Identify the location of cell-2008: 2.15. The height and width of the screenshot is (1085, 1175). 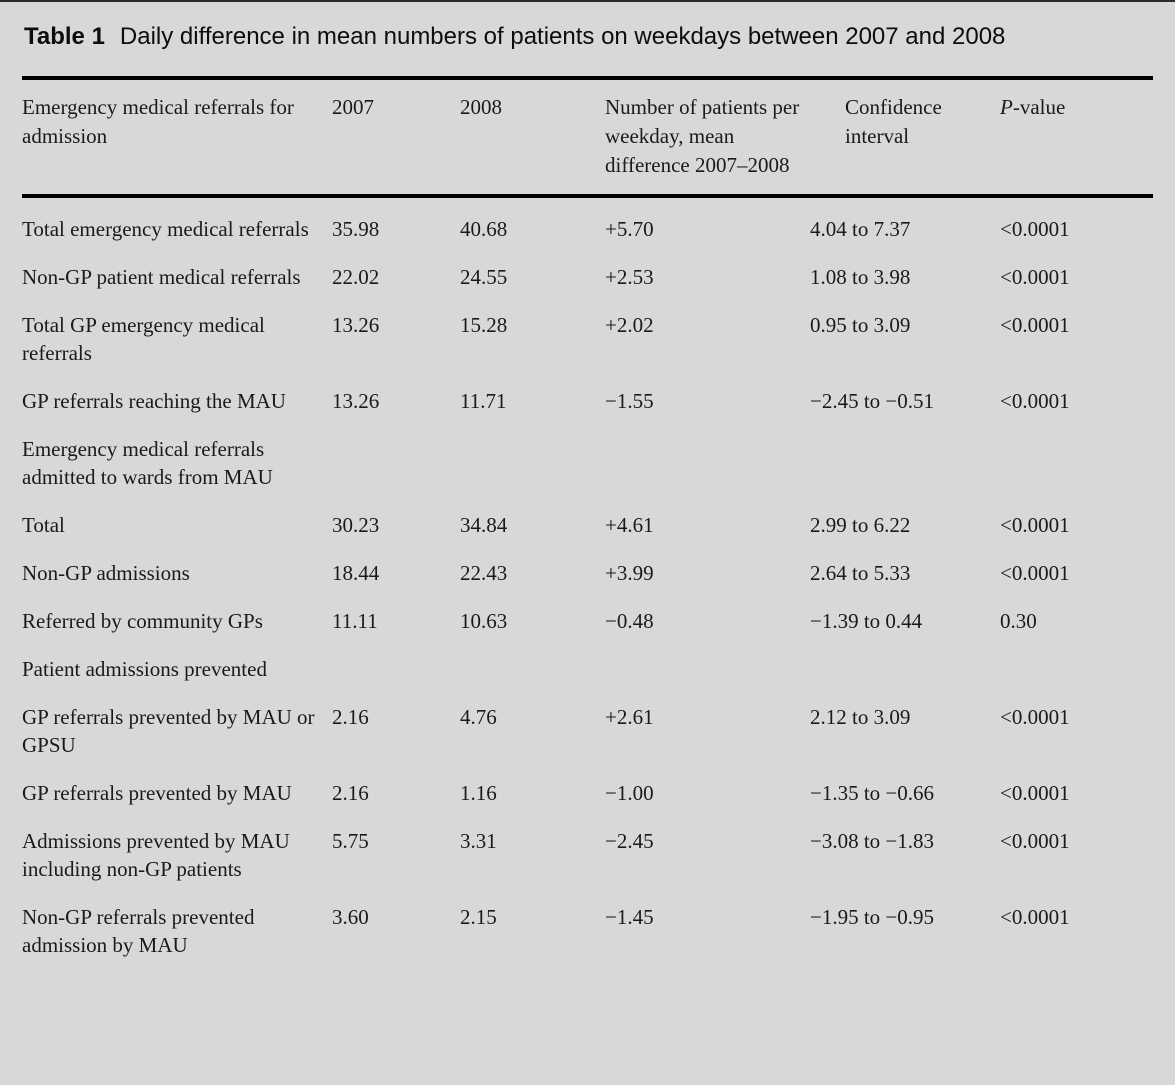
(478, 917).